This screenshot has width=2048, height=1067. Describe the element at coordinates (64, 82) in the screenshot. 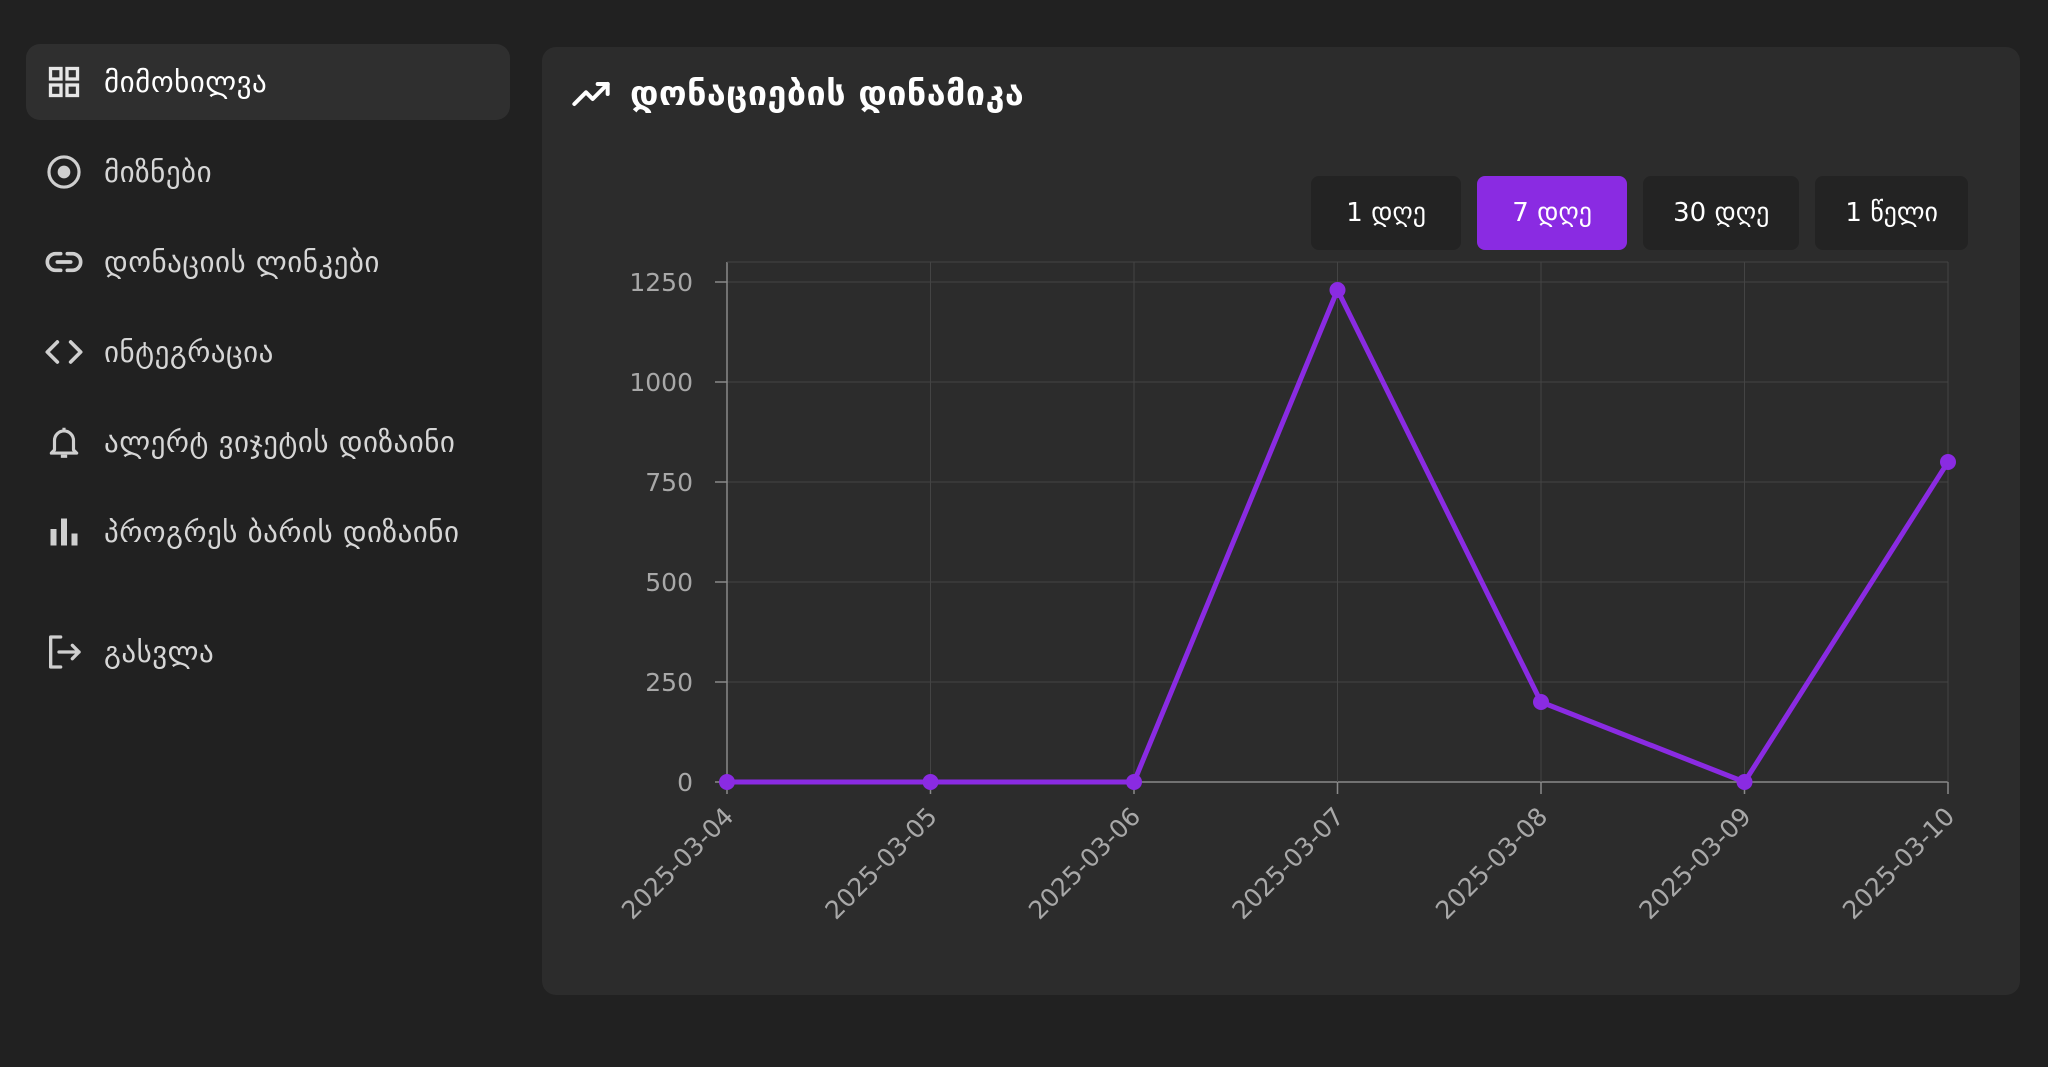

I see `grid-icon` at that location.